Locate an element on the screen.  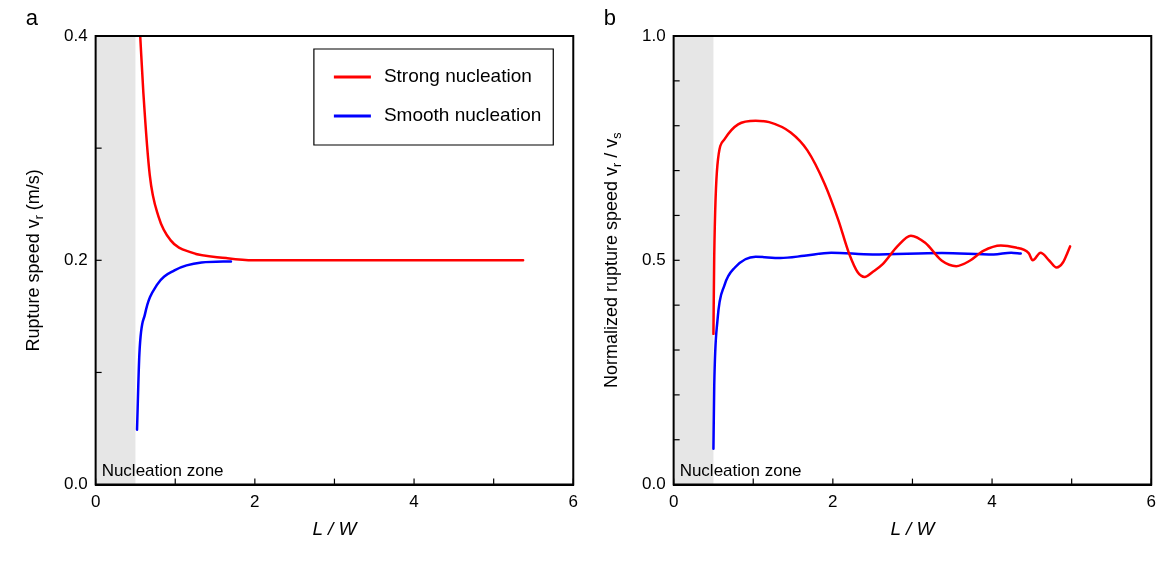
legend-label: Smooth nucleation is located at coordinates (462, 115).